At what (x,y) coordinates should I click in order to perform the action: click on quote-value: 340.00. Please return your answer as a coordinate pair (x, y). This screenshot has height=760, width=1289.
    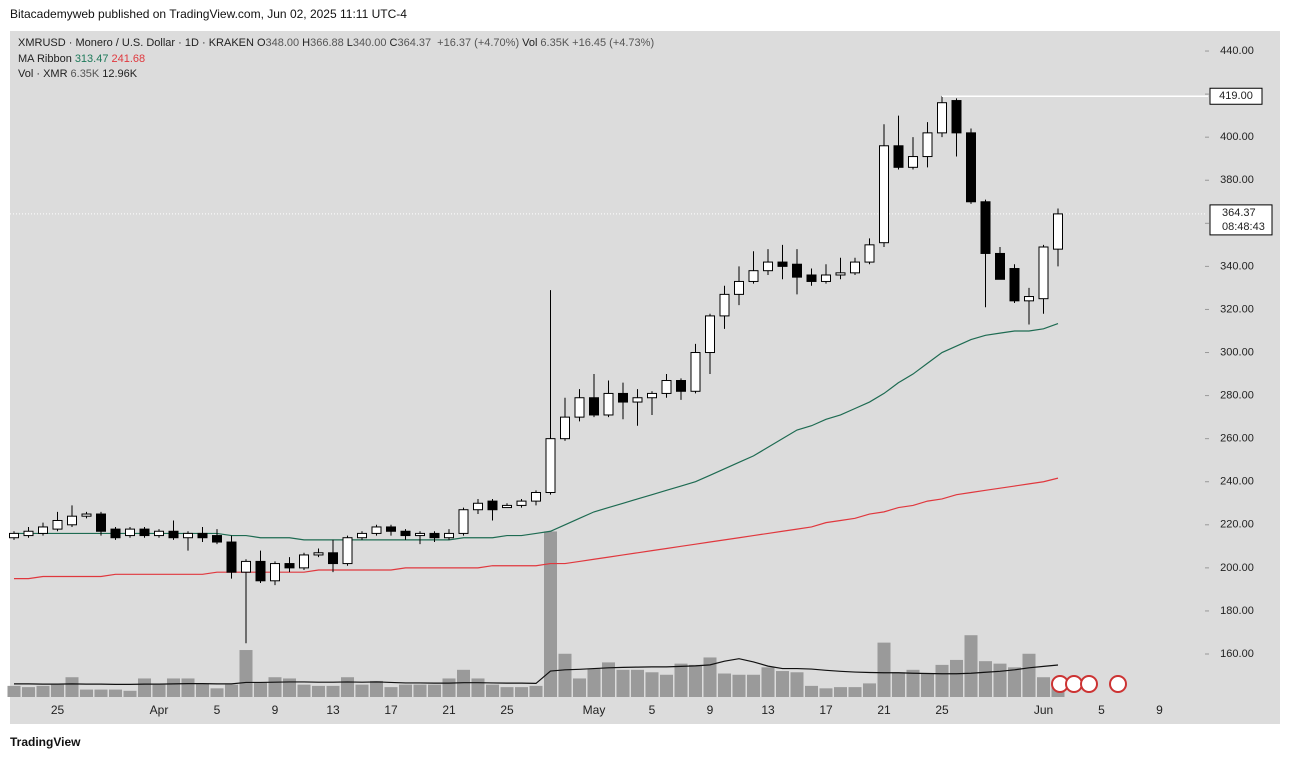
    Looking at the image, I should click on (369, 43).